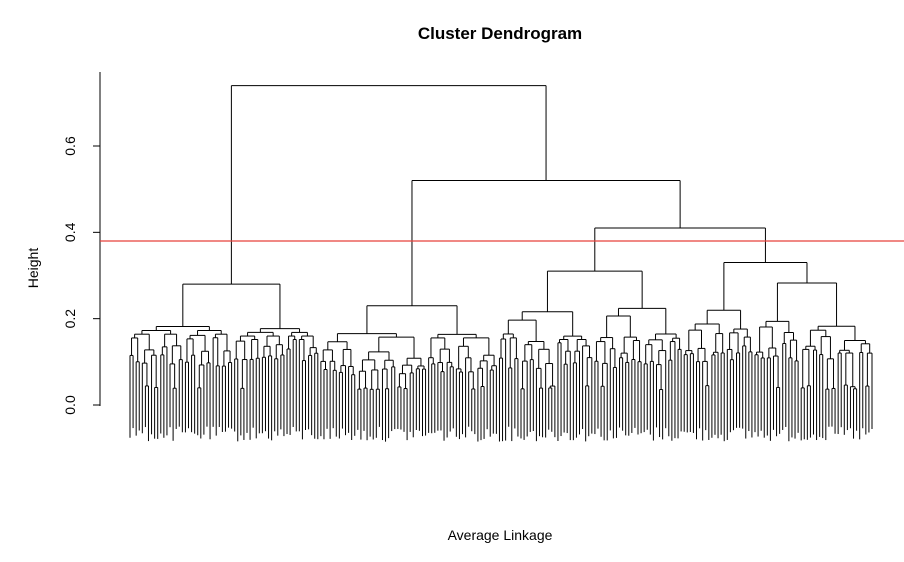 This screenshot has width=904, height=562. I want to click on y-tick-label: 0.6, so click(70, 146).